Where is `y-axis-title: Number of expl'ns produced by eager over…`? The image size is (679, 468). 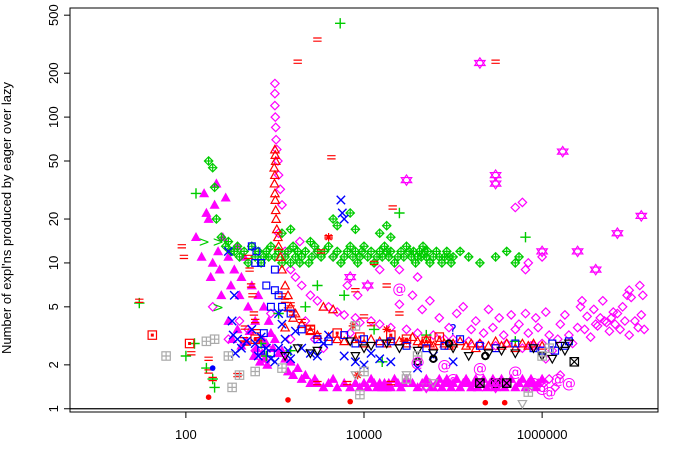
y-axis-title: Number of expl'ns produced by eager over… is located at coordinates (7, 217).